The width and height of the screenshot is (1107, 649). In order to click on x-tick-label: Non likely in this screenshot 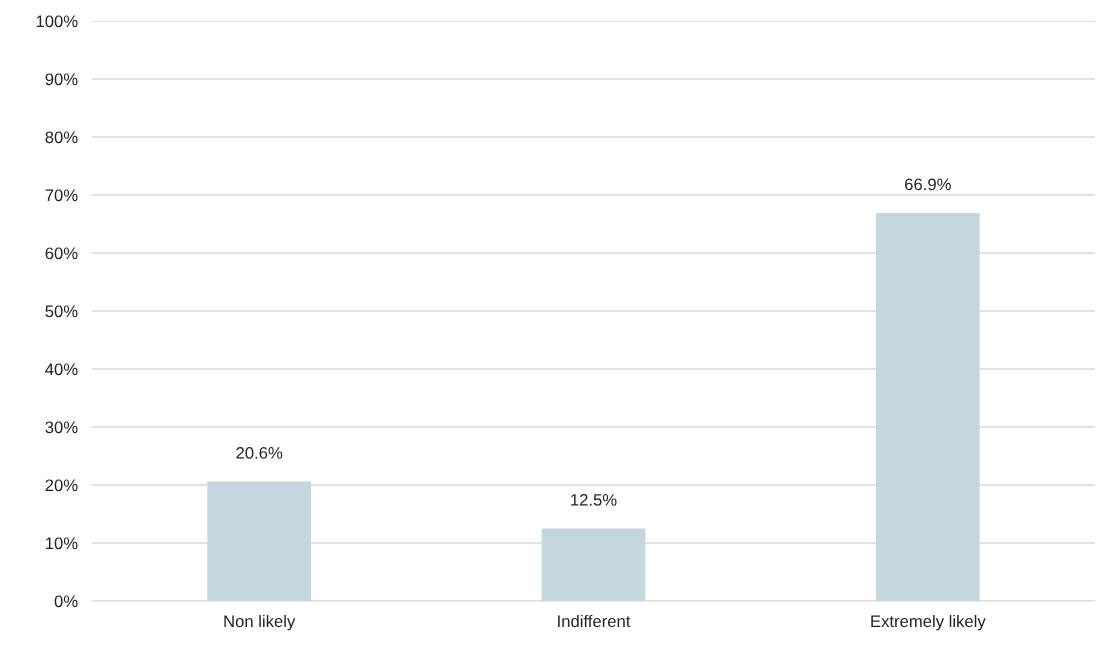, I will do `click(260, 622)`.